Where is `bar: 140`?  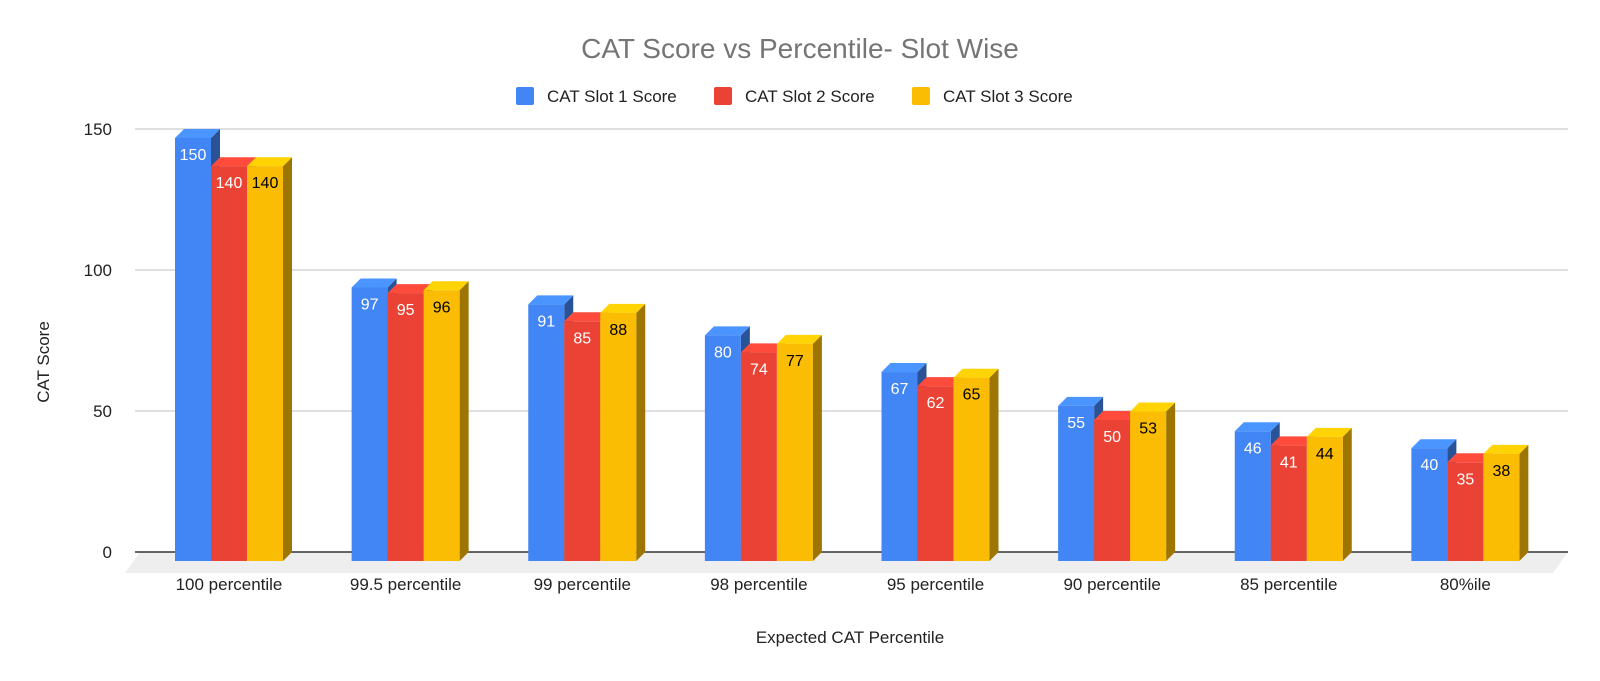
bar: 140 is located at coordinates (269, 359).